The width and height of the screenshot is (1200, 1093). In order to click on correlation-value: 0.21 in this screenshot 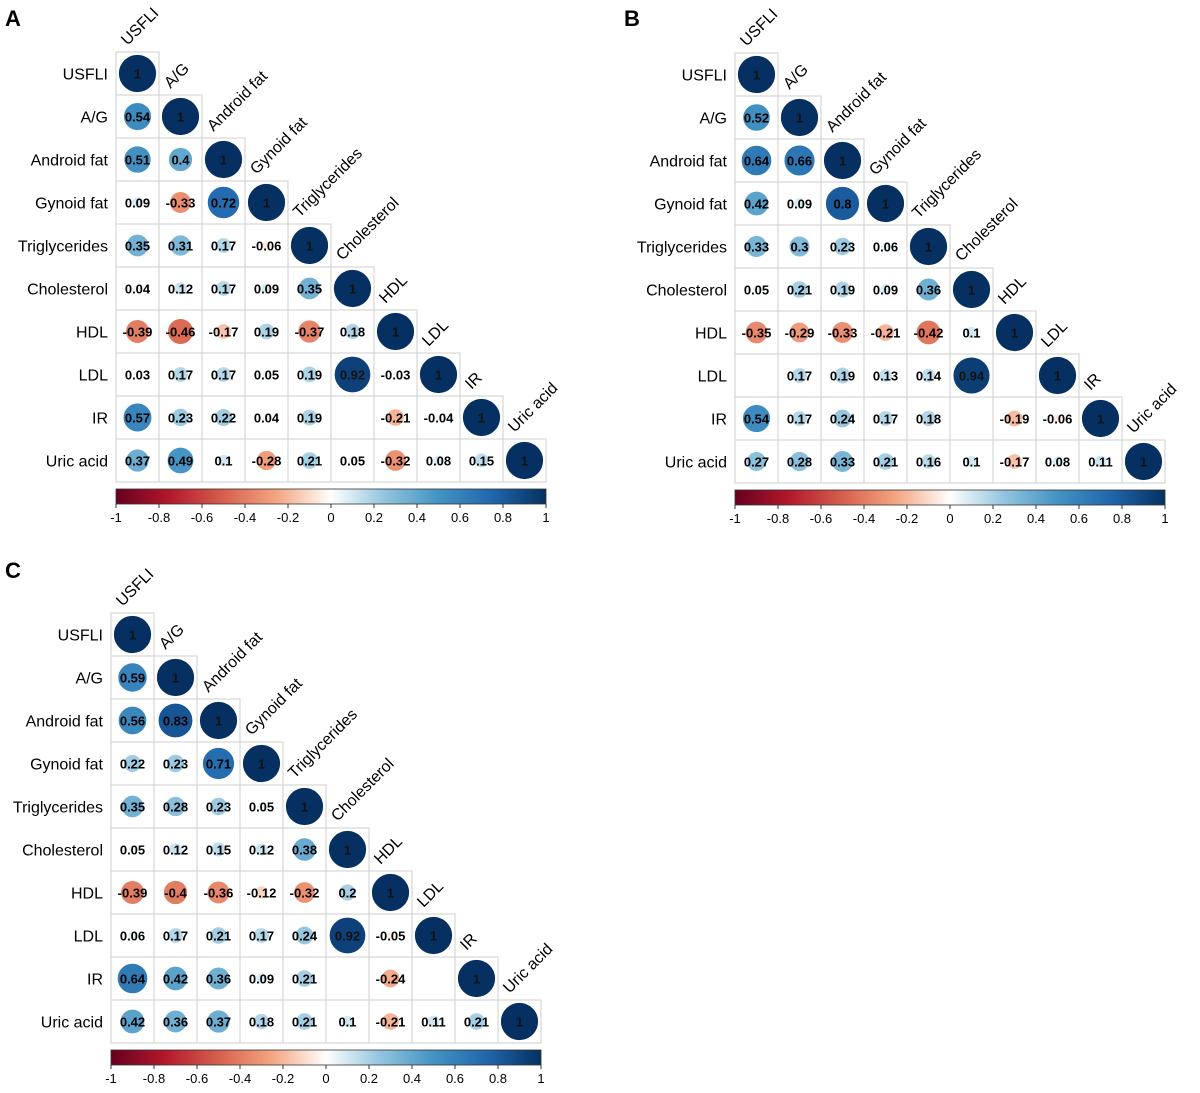, I will do `click(304, 1022)`.